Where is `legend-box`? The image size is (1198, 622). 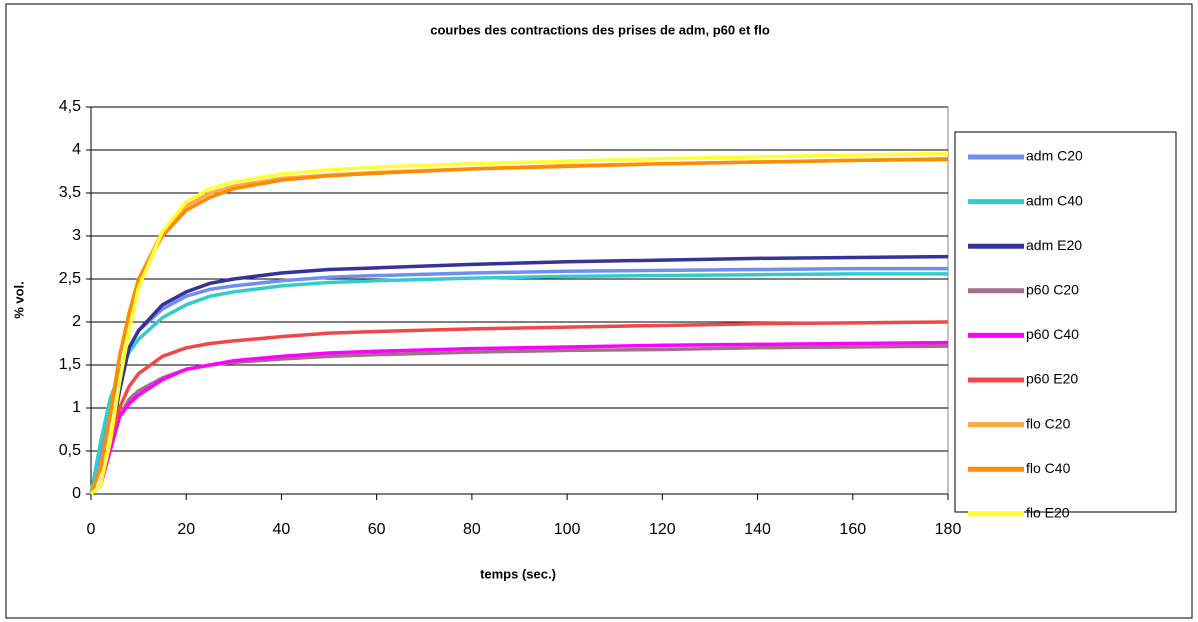 legend-box is located at coordinates (1065, 322).